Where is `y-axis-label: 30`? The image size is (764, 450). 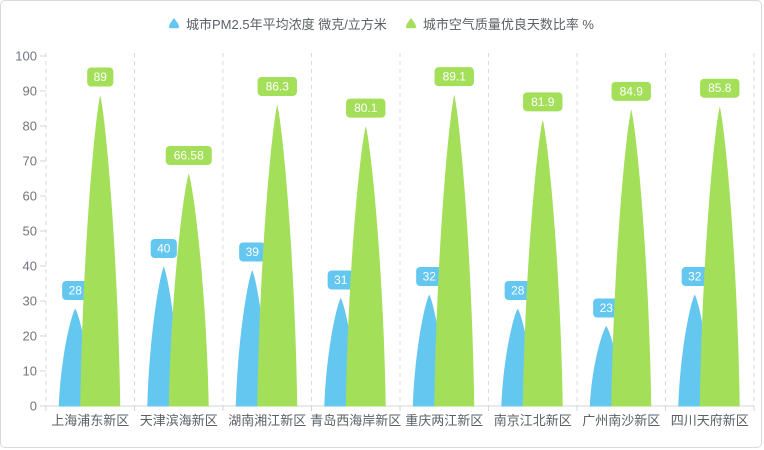 y-axis-label: 30 is located at coordinates (30, 301).